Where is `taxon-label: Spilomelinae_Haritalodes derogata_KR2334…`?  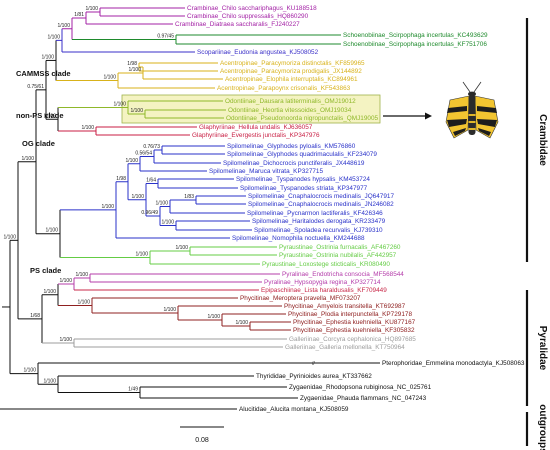
taxon-label: Spilomelinae_Haritalodes derogata_KR2334… is located at coordinates (319, 221).